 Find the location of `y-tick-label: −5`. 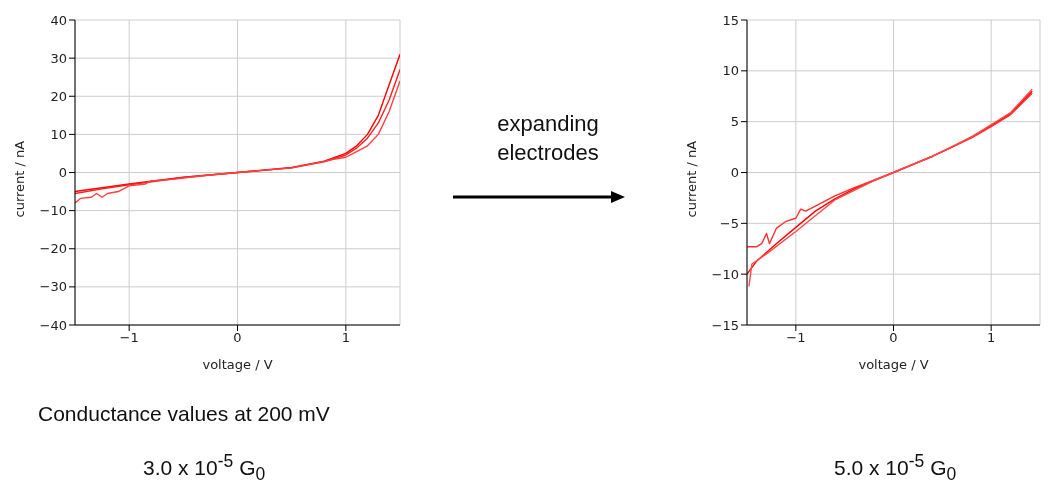

y-tick-label: −5 is located at coordinates (729, 223).